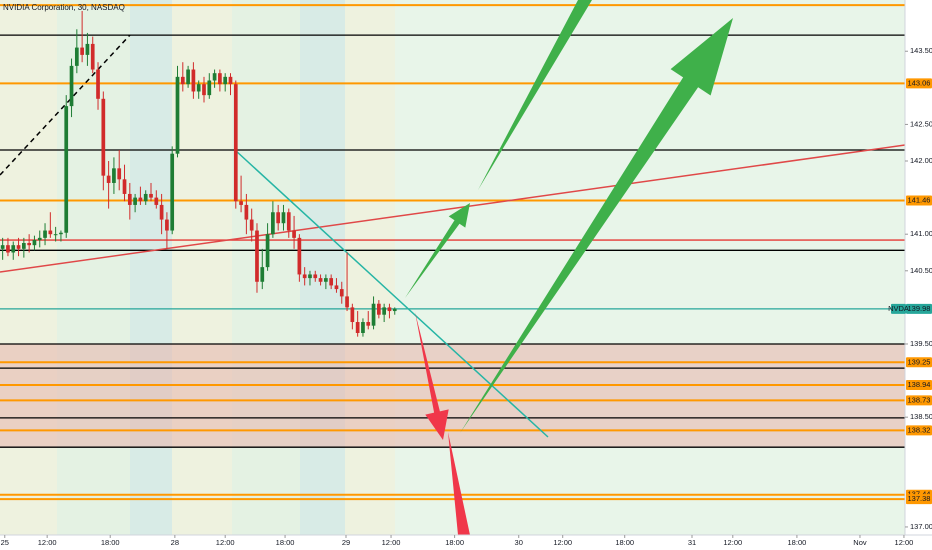 The image size is (932, 550). I want to click on price-label: 138.73, so click(919, 399).